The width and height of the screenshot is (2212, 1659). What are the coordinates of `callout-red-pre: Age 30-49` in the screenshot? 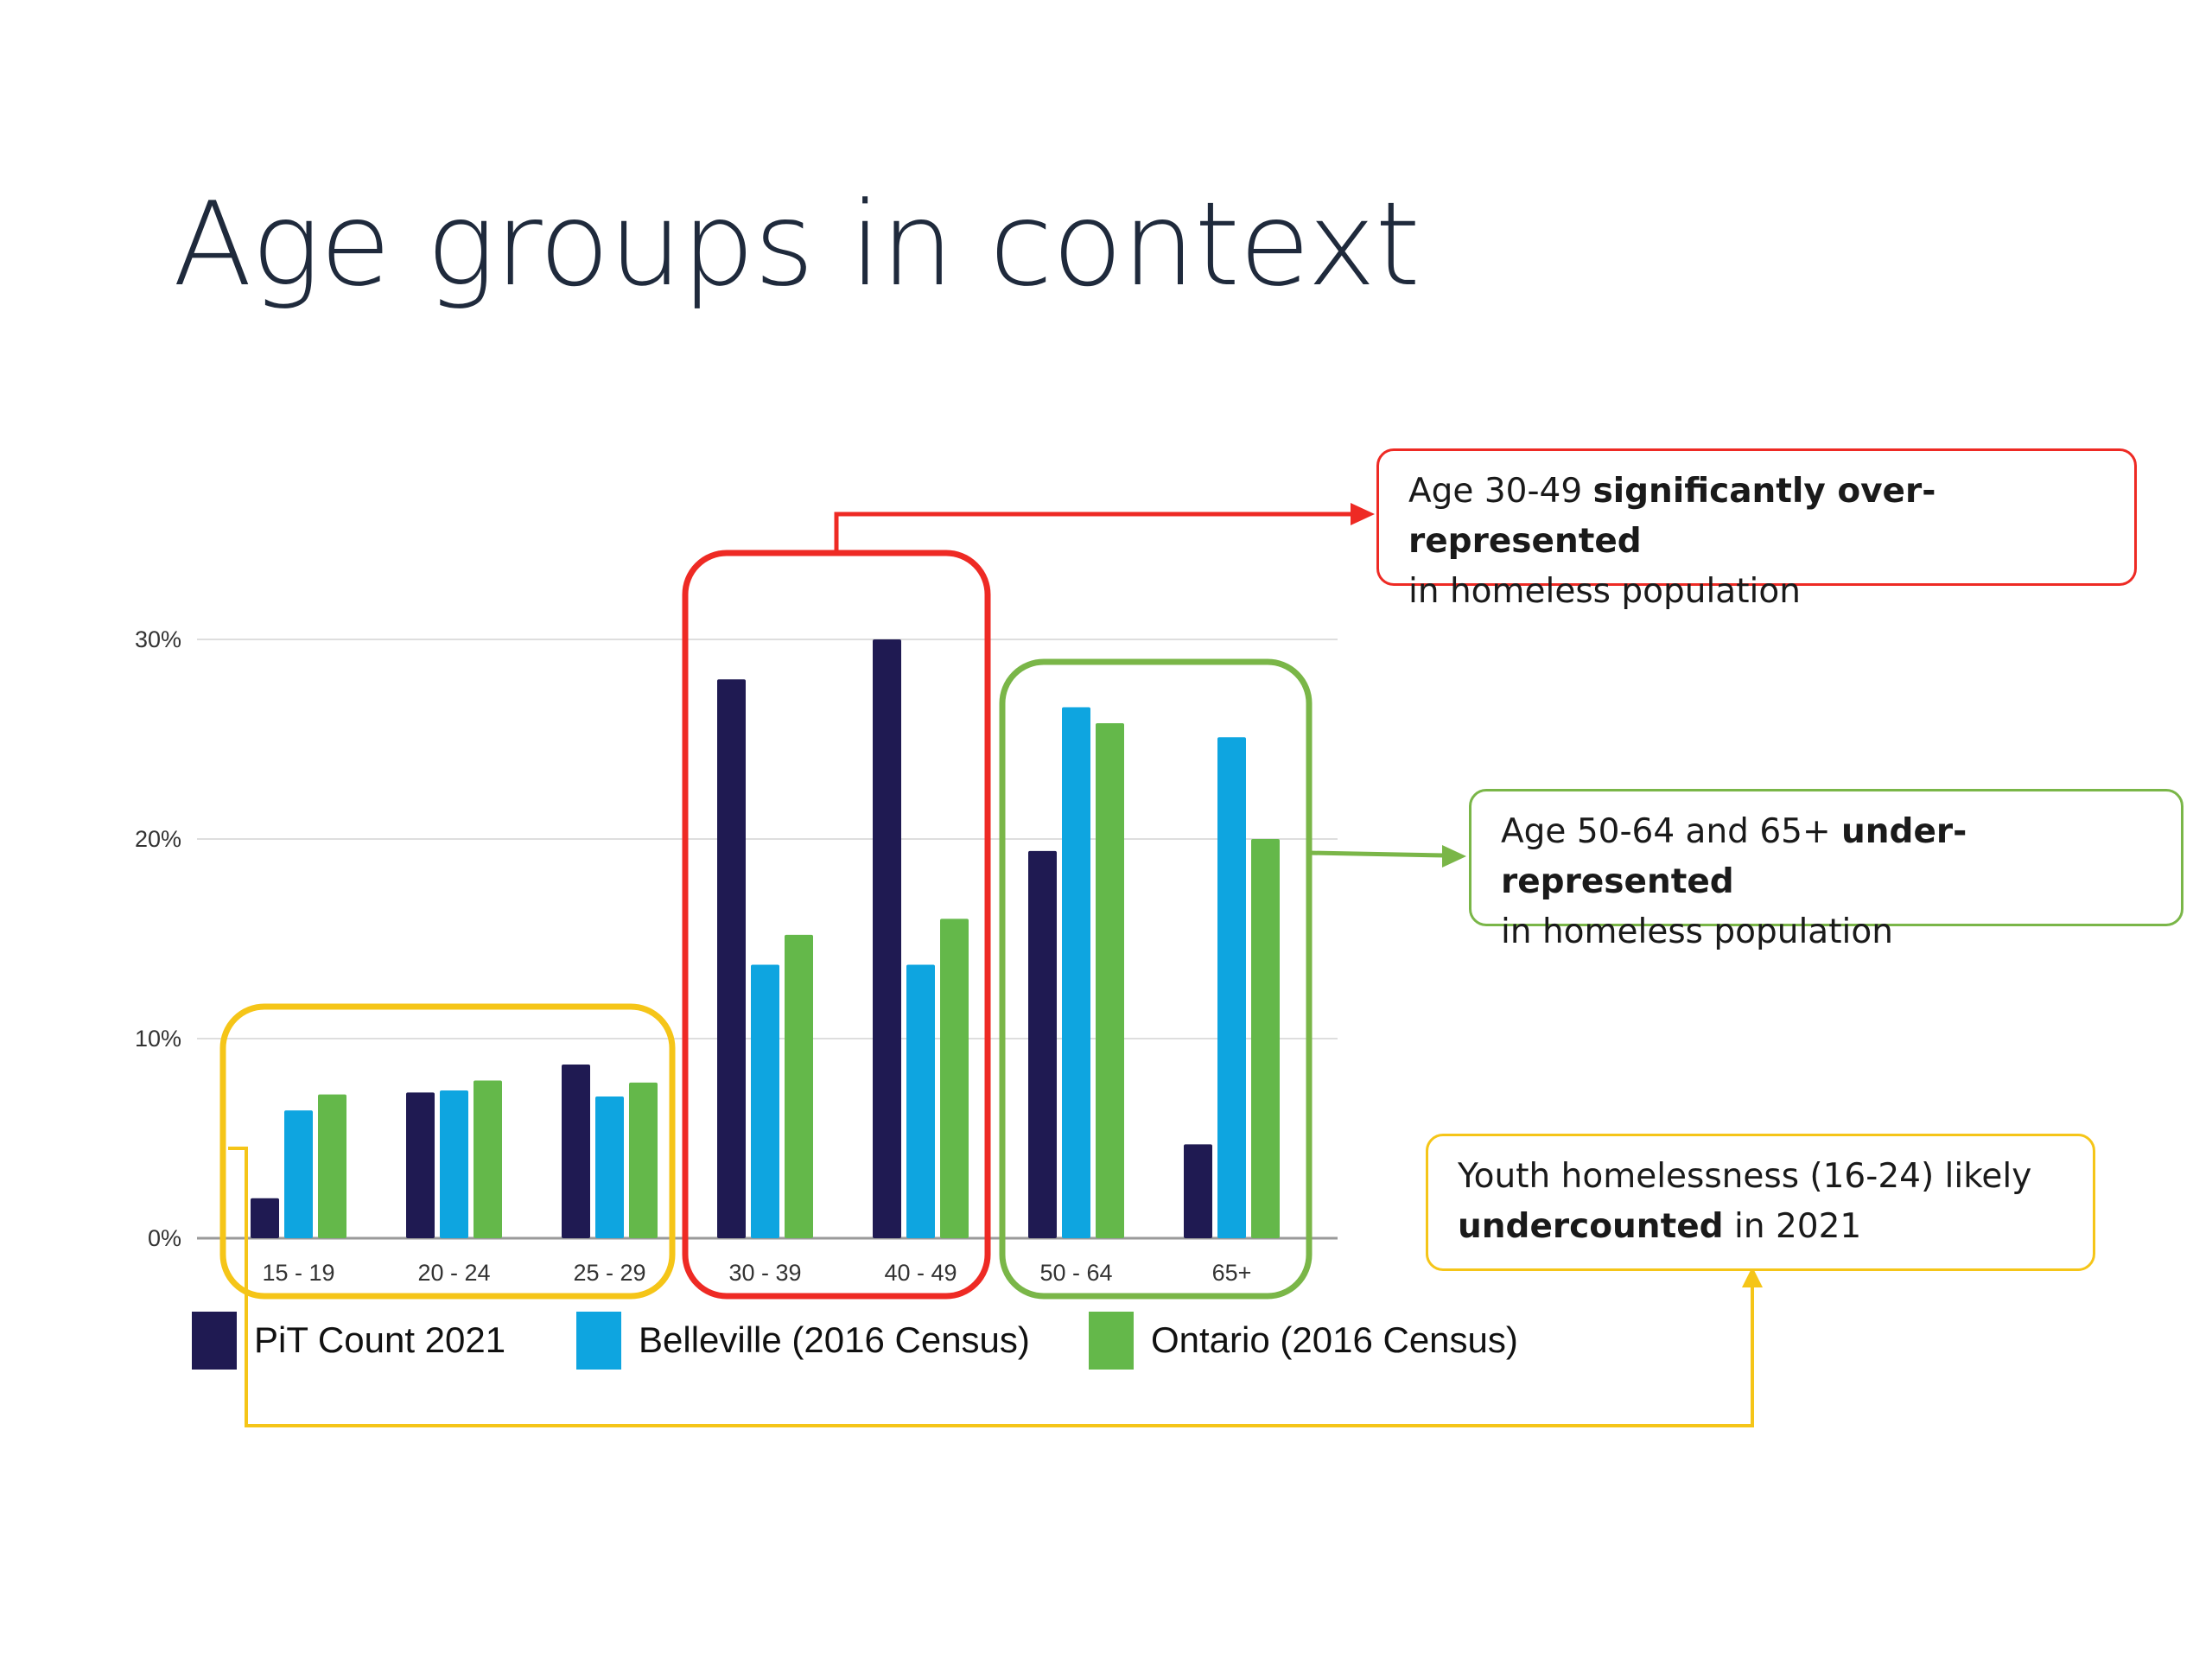 It's located at (1500, 491).